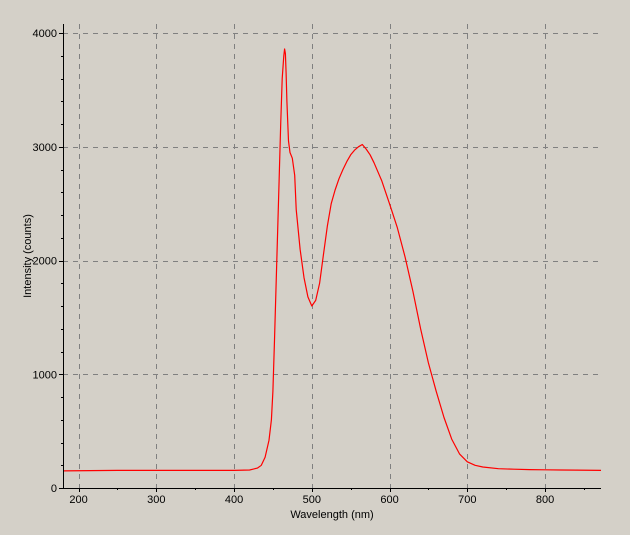 The image size is (630, 535). I want to click on y-axis-title: Intensity (counts), so click(28, 256).